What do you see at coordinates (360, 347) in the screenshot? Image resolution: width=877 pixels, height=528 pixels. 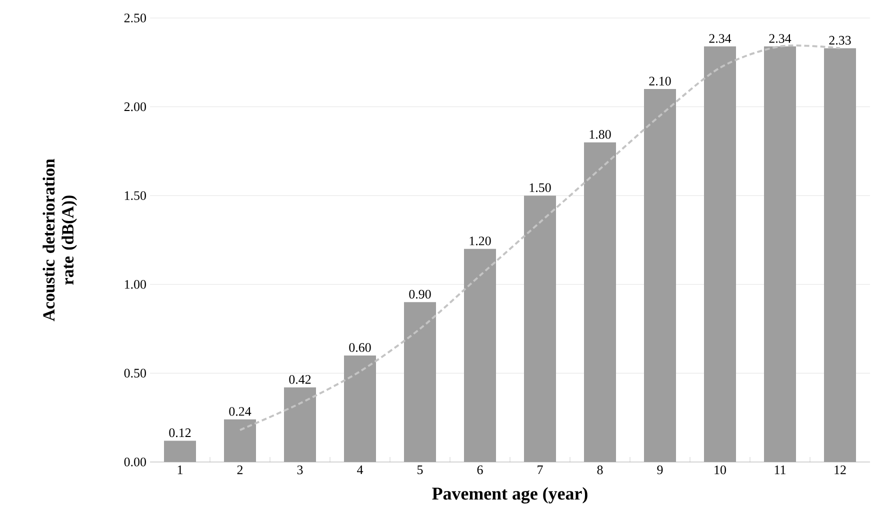 I see `data-label: 0.60` at bounding box center [360, 347].